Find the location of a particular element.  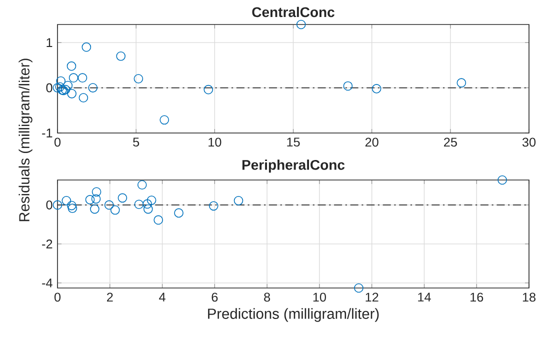

y-axis-title: Residuals (milligram/liter) is located at coordinates (25, 140).